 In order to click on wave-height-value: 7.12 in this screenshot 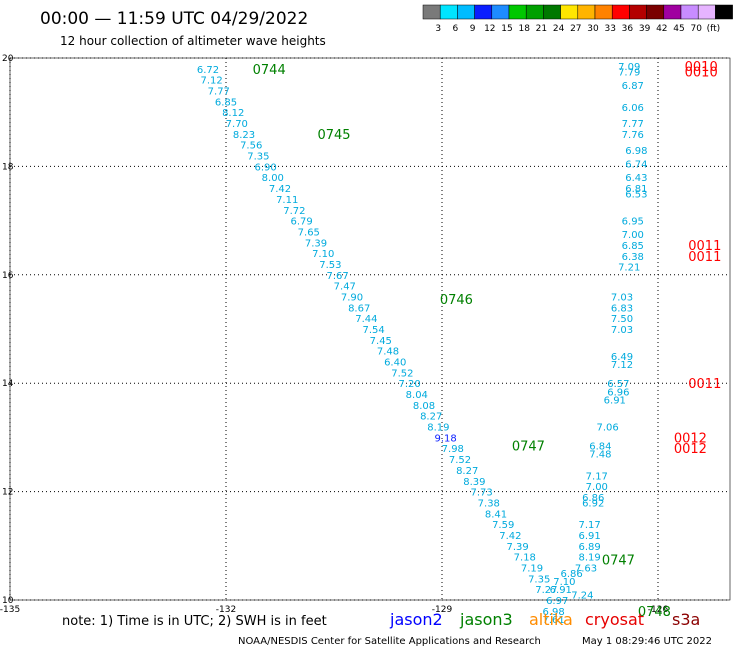, I will do `click(622, 365)`.